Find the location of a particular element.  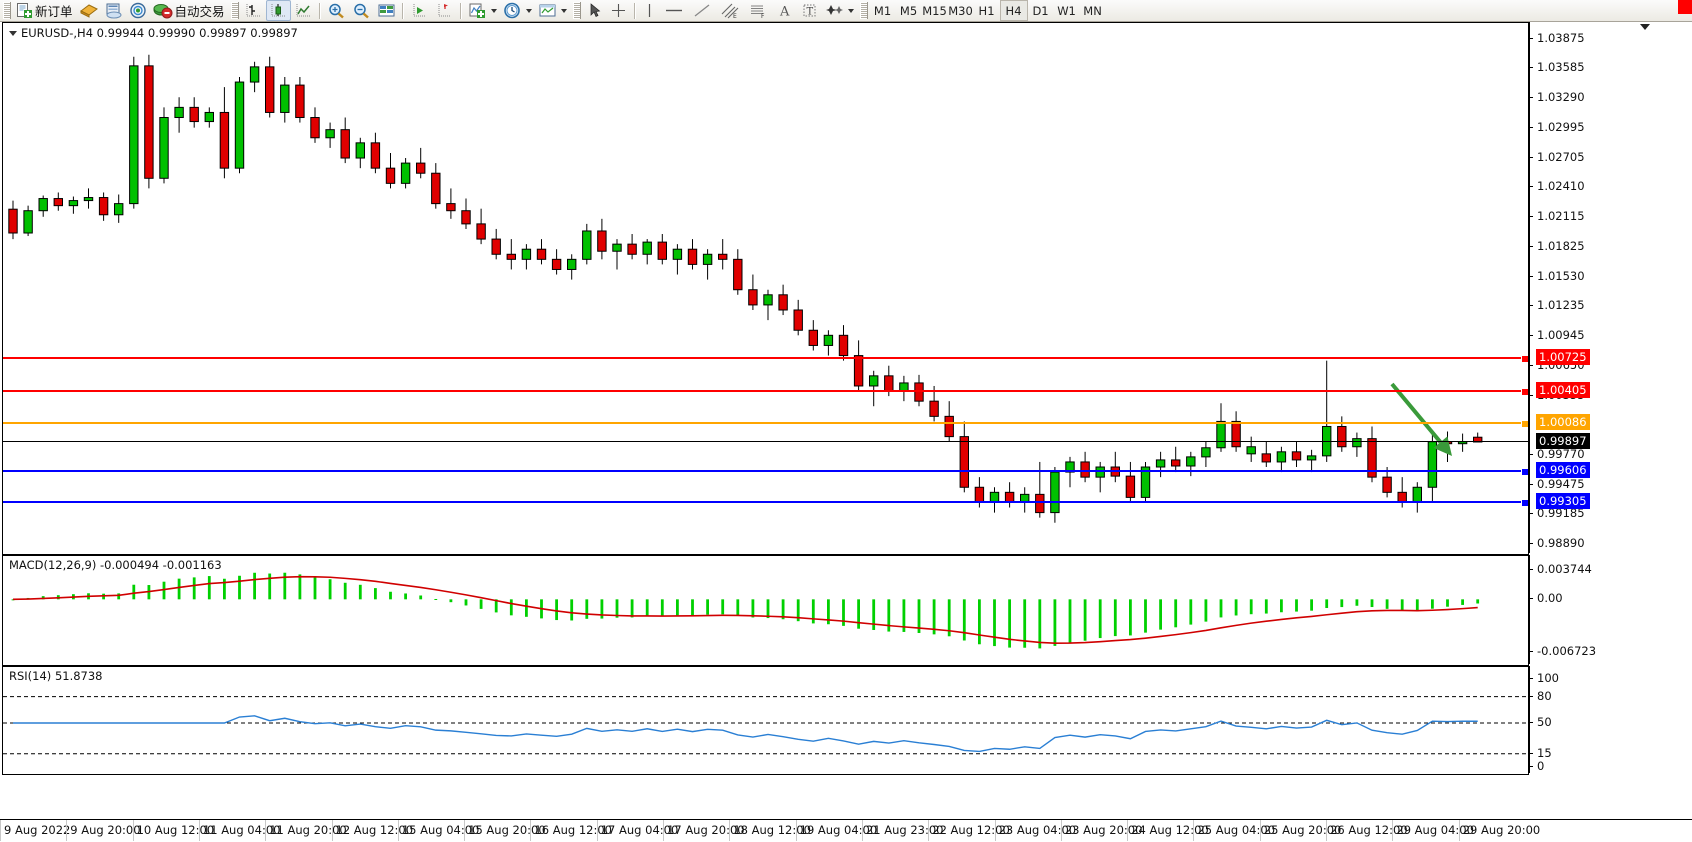

data-window-icon is located at coordinates (114, 11).